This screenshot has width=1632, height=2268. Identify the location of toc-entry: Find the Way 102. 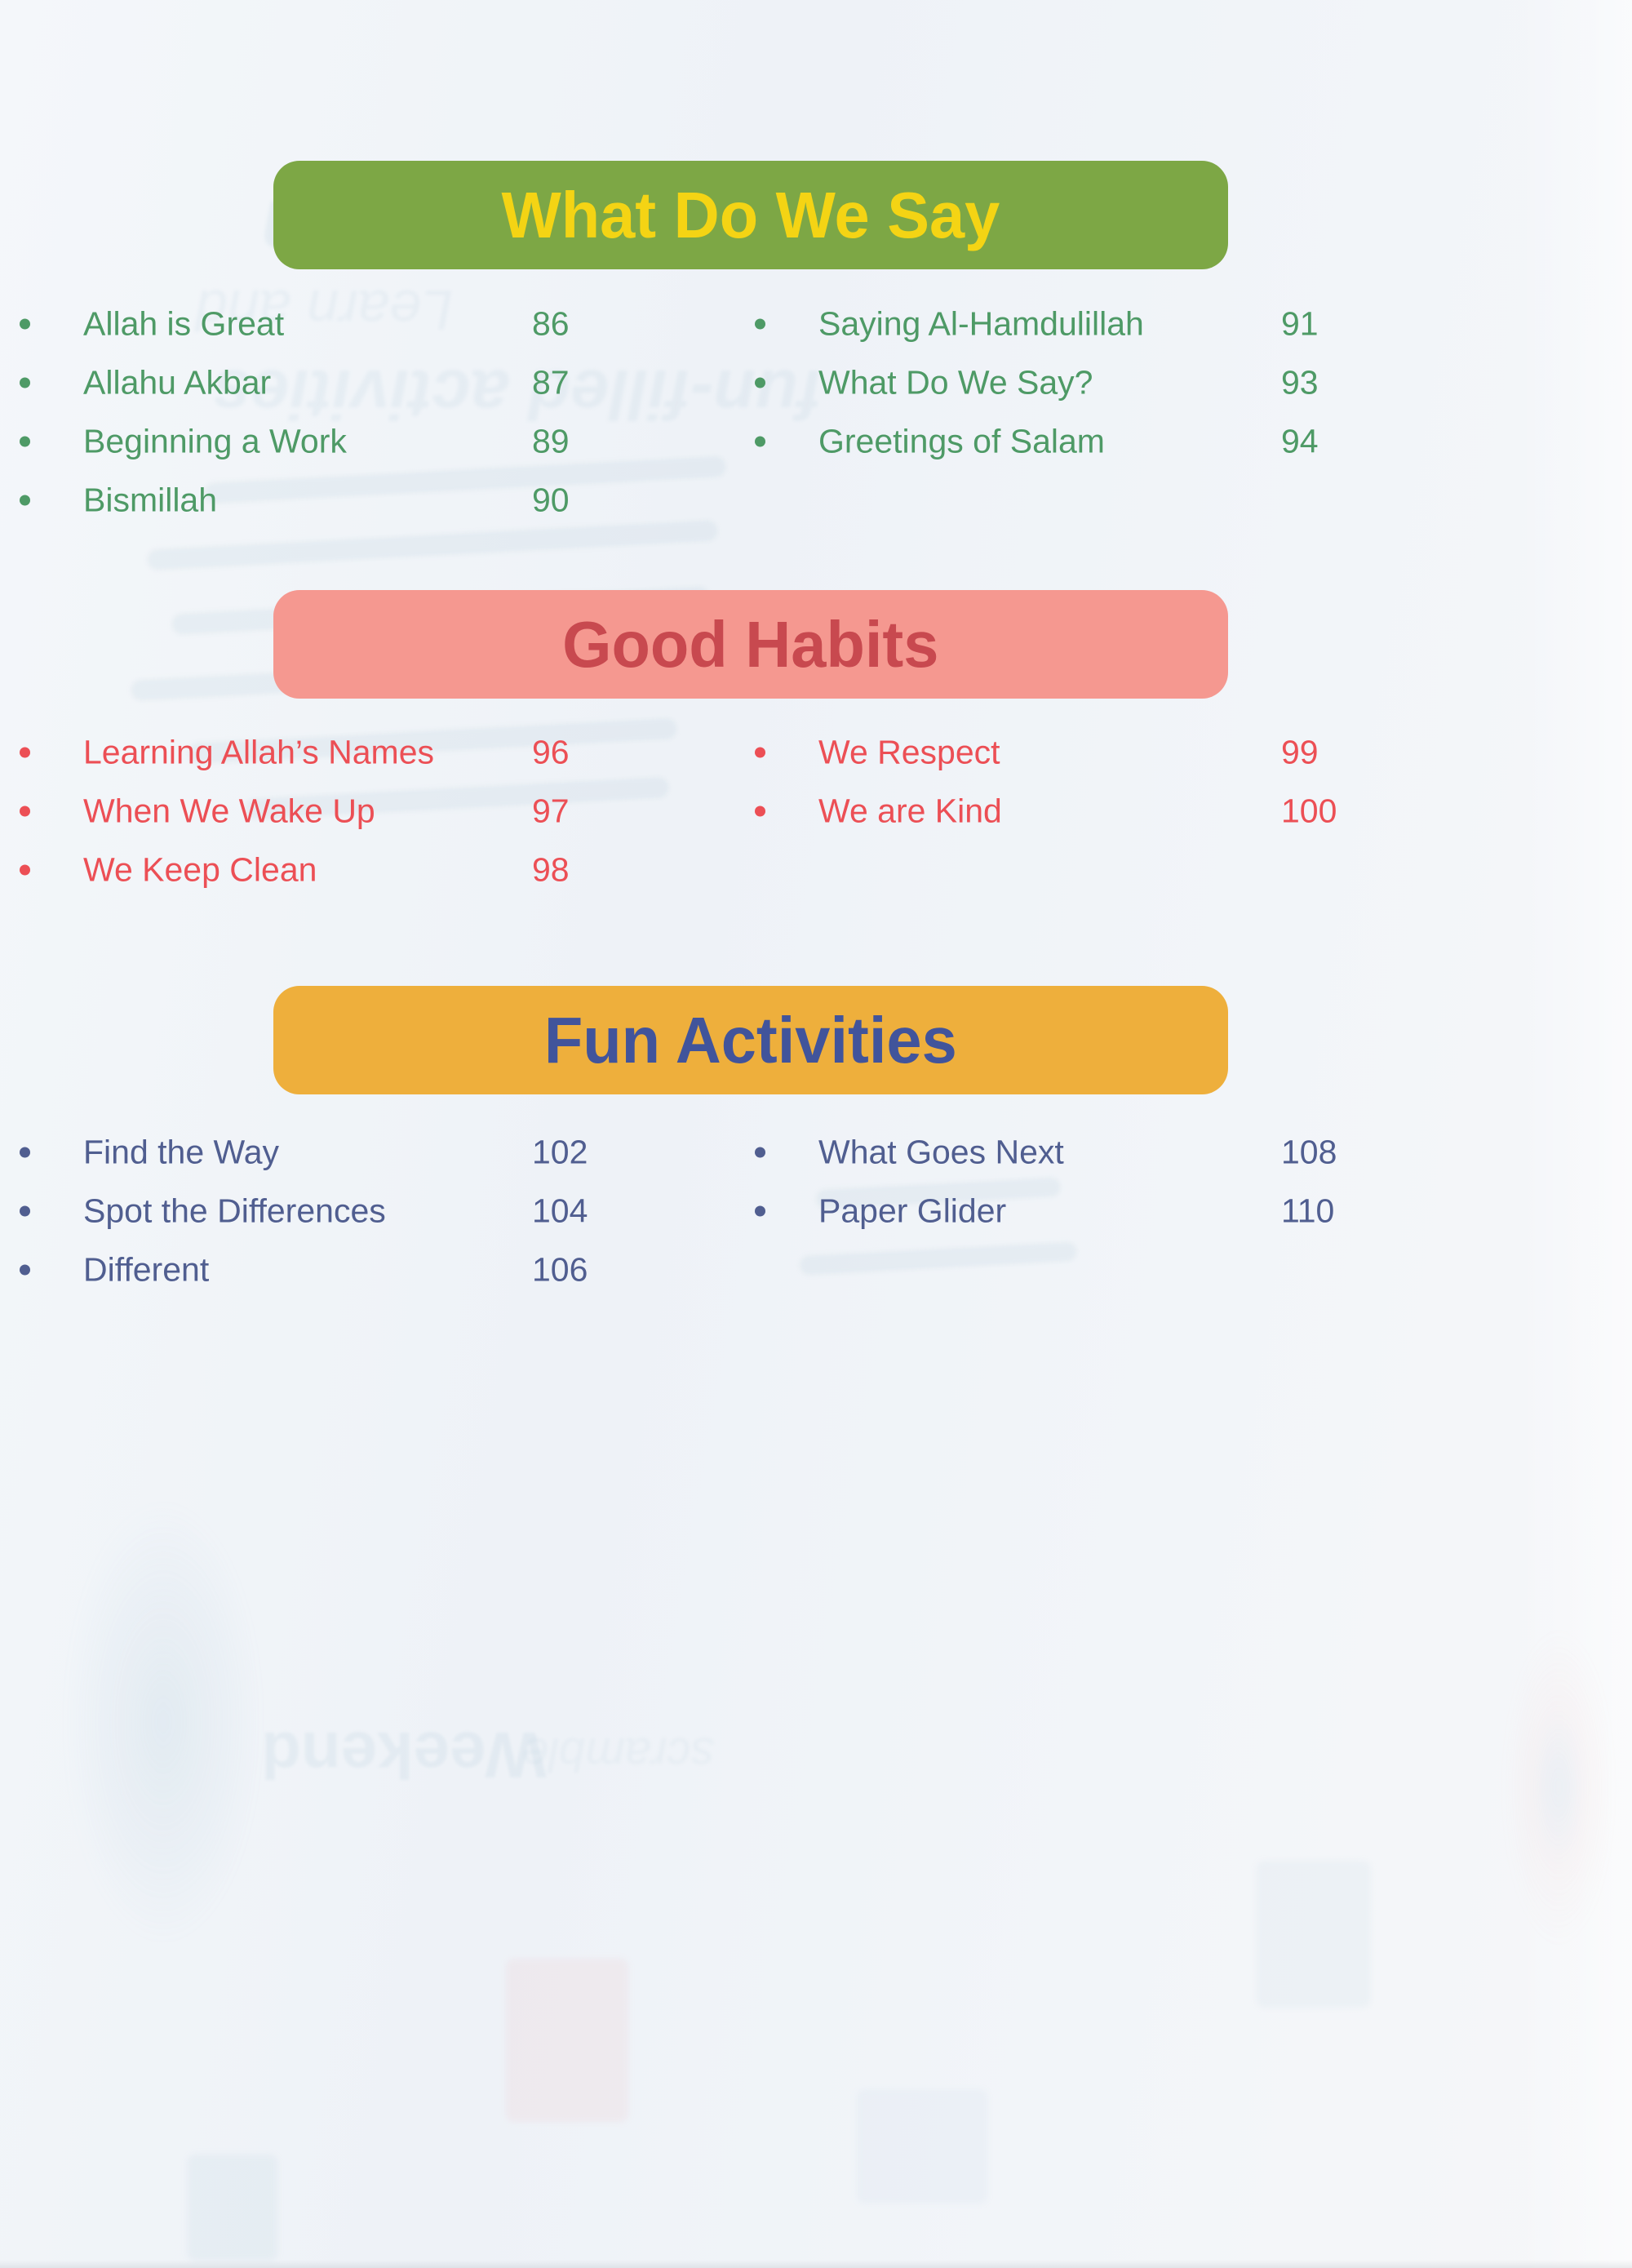
(340, 1152).